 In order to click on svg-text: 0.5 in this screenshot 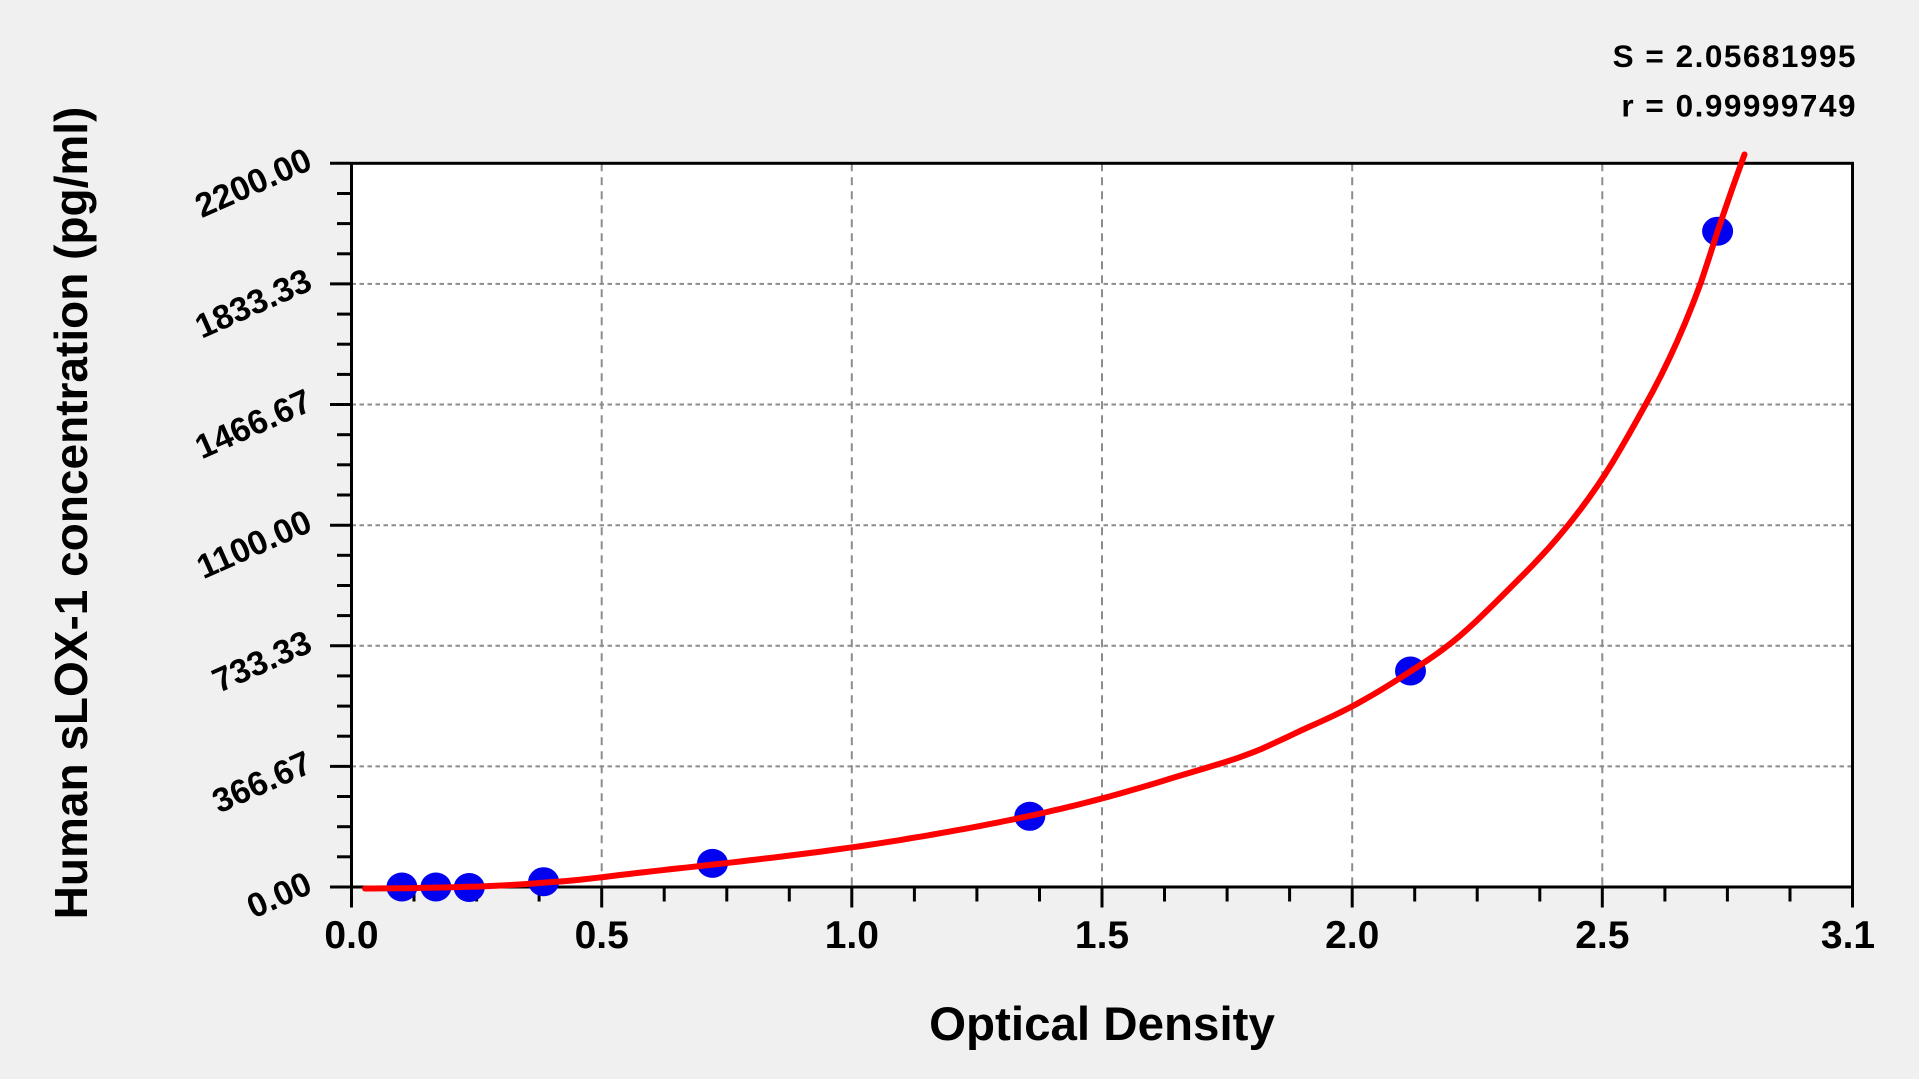, I will do `click(602, 935)`.